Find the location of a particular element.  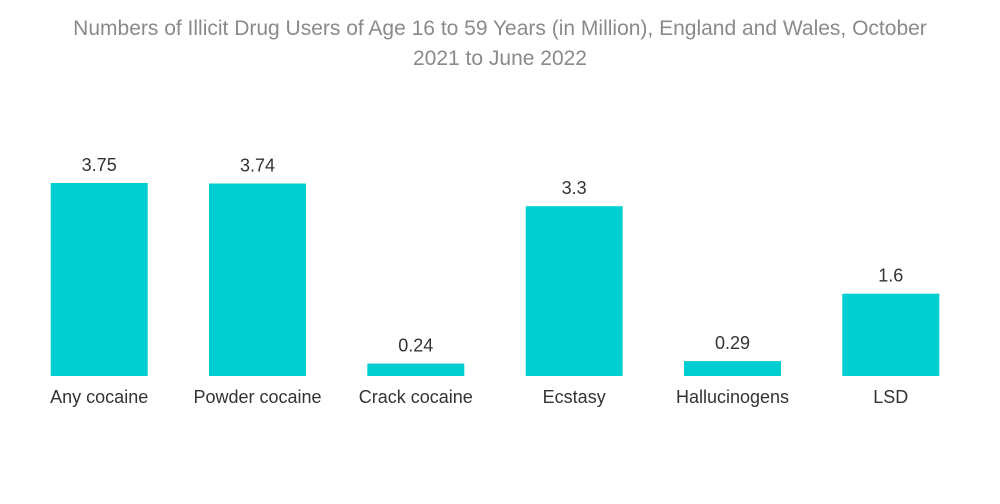

x-tick-label-powder-cocaine: Powder cocaine is located at coordinates (257, 397).